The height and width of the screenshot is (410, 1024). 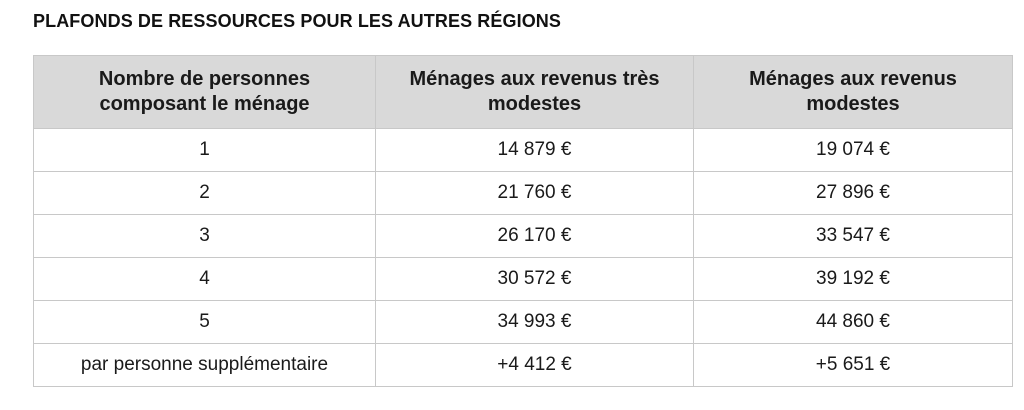 What do you see at coordinates (534, 279) in the screenshot?
I see `cell-very-modest-ceiling: 30 572 €` at bounding box center [534, 279].